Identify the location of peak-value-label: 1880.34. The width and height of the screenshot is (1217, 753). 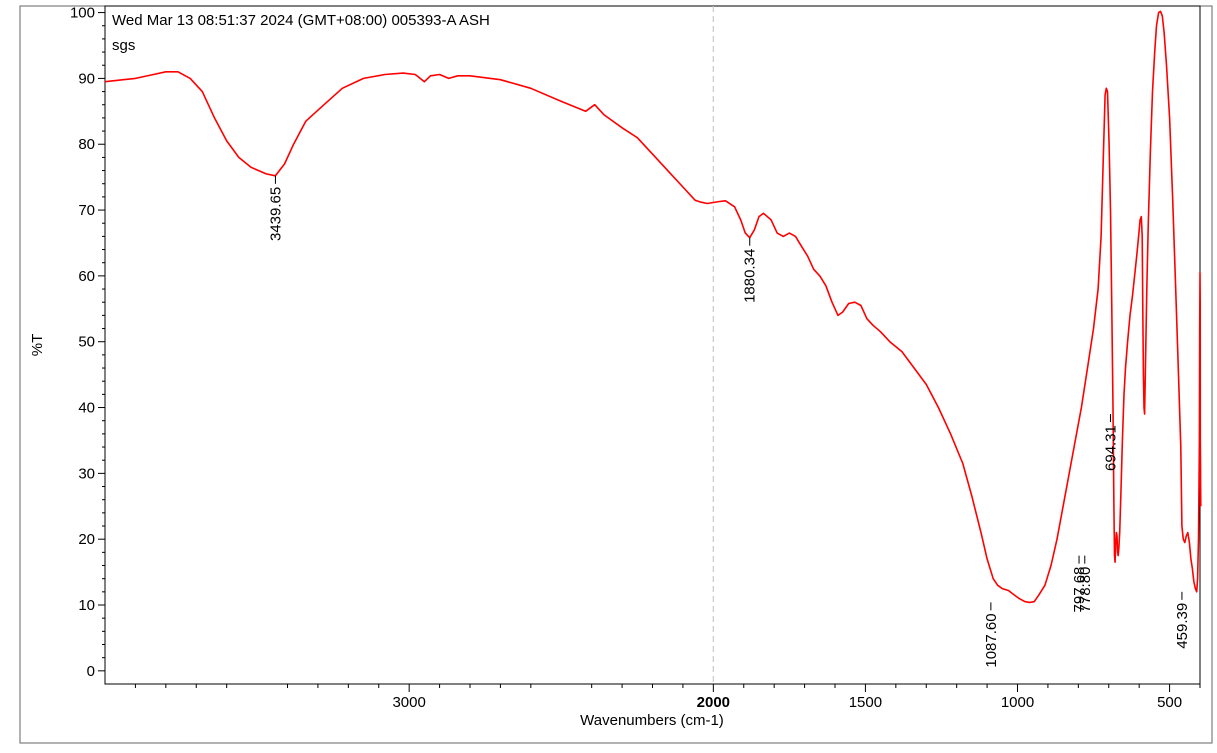
(750, 276).